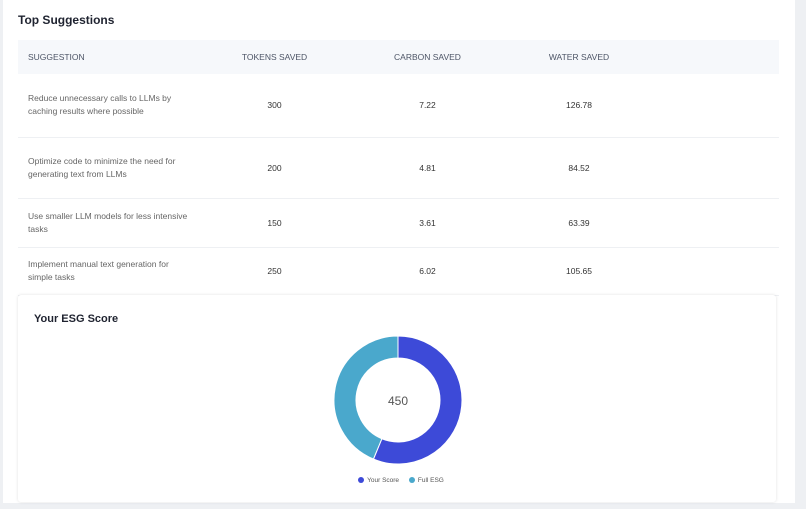  I want to click on chart-legend: Your Score Full ESG, so click(397, 480).